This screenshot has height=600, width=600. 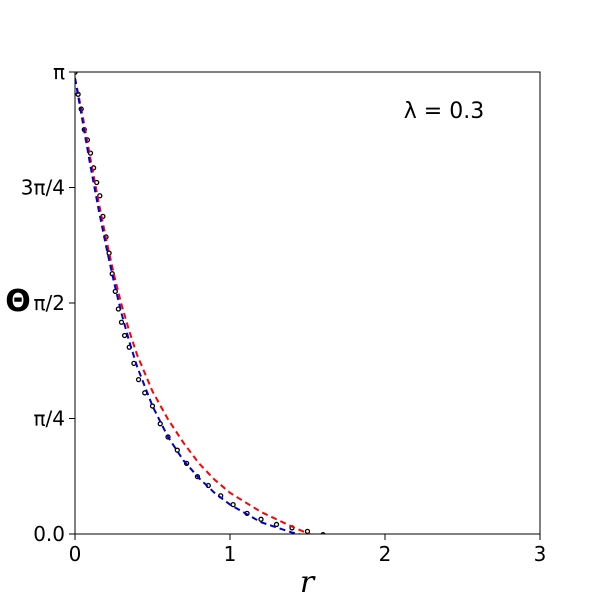 What do you see at coordinates (308, 550) in the screenshot?
I see `x-axis: 0 1 2 3` at bounding box center [308, 550].